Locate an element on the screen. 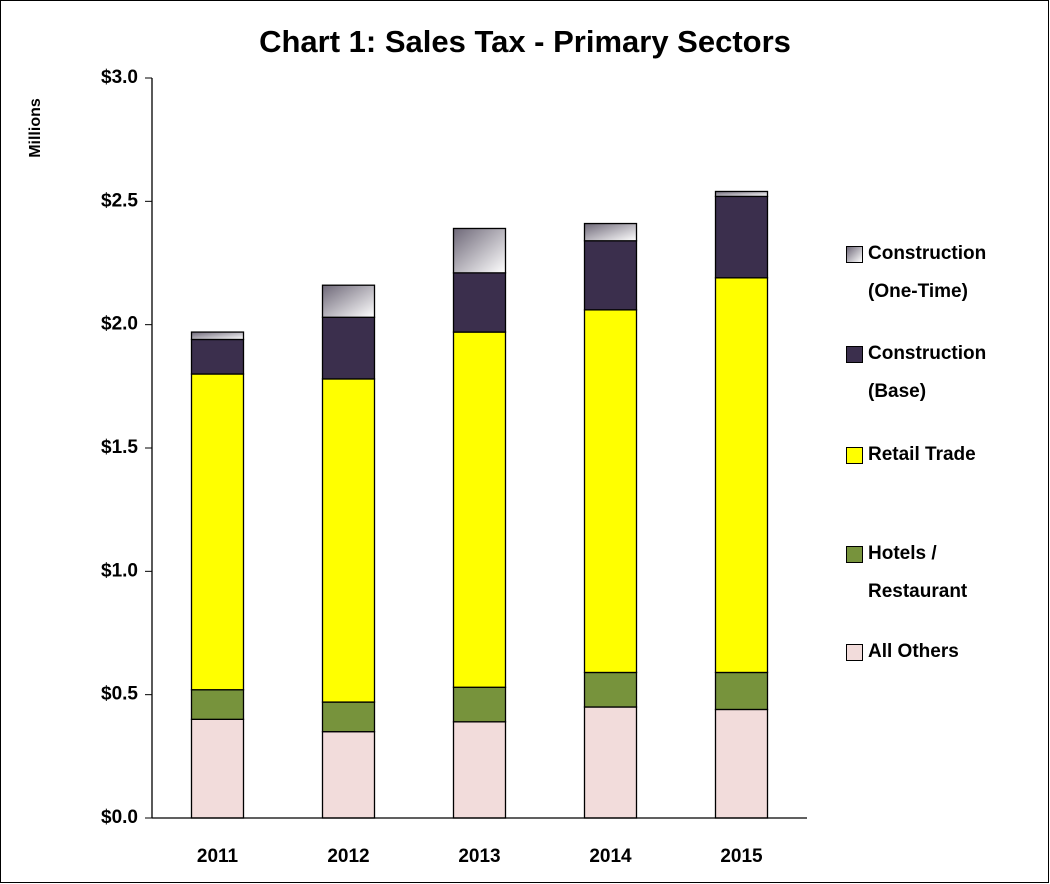 This screenshot has height=884, width=1050. legend-item: Construction (Base) is located at coordinates (946, 373).